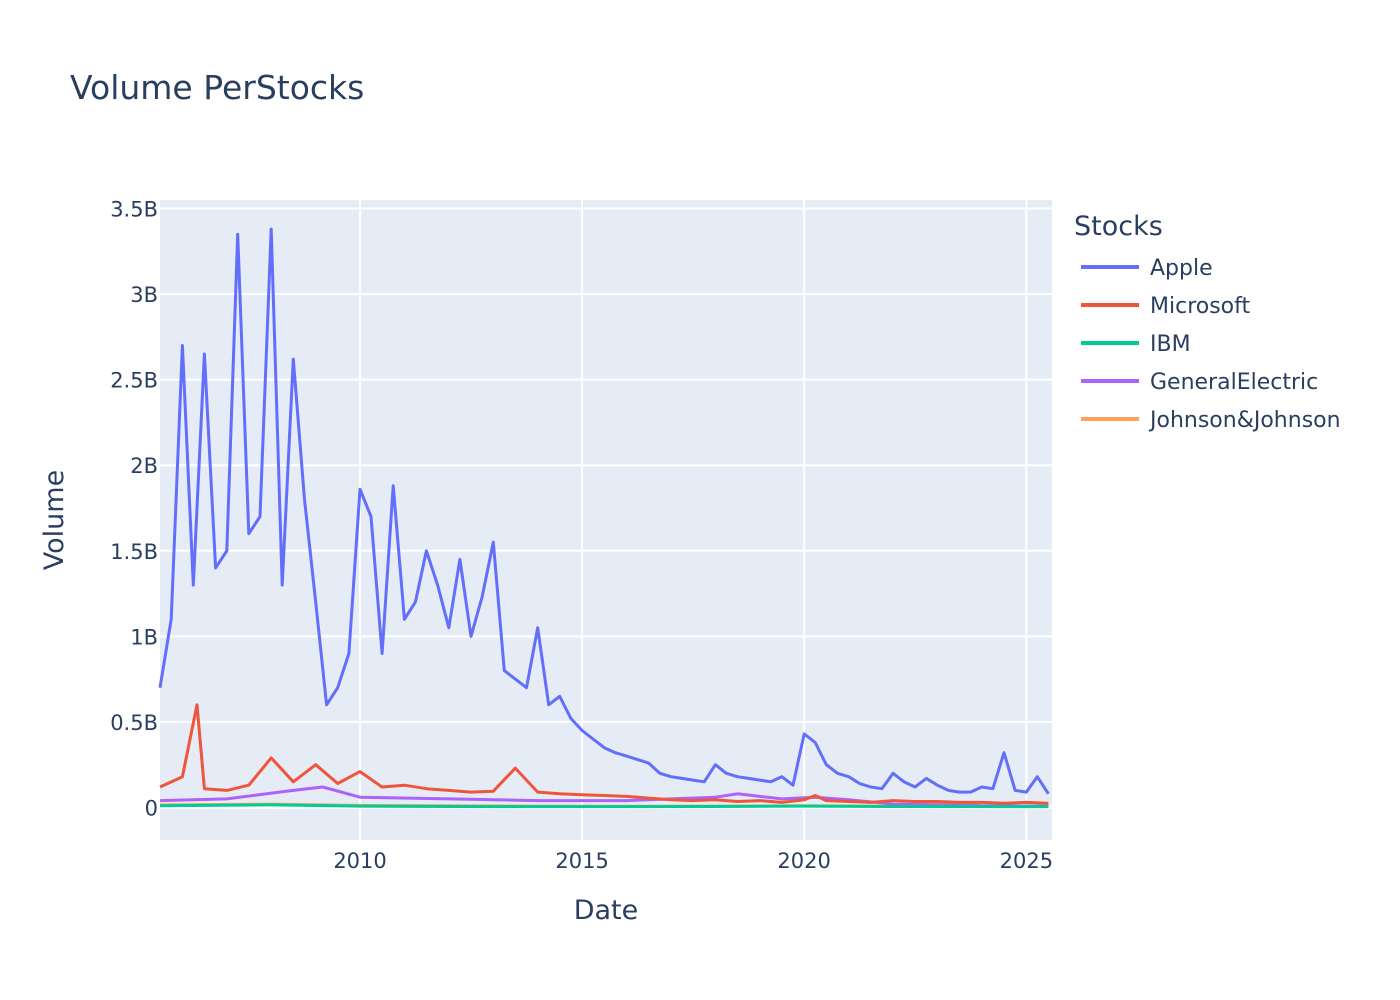 This screenshot has height=1000, width=1400. What do you see at coordinates (217, 87) in the screenshot?
I see `chart-title: Volume PerStocks` at bounding box center [217, 87].